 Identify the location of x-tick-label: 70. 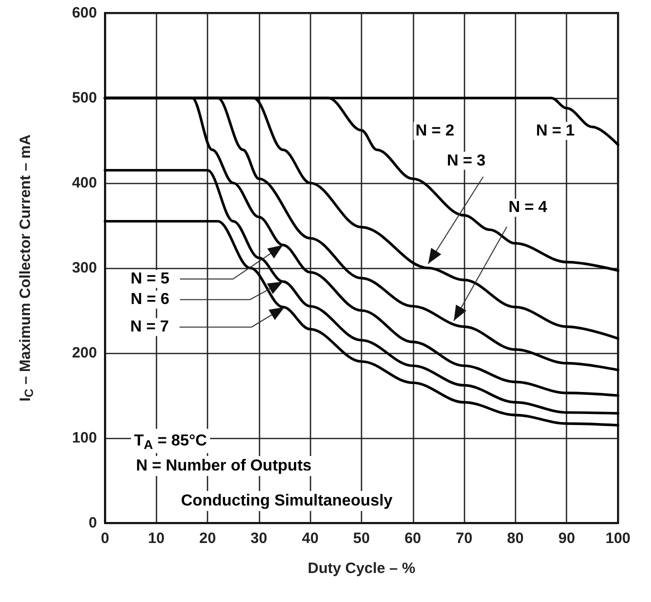
(464, 538).